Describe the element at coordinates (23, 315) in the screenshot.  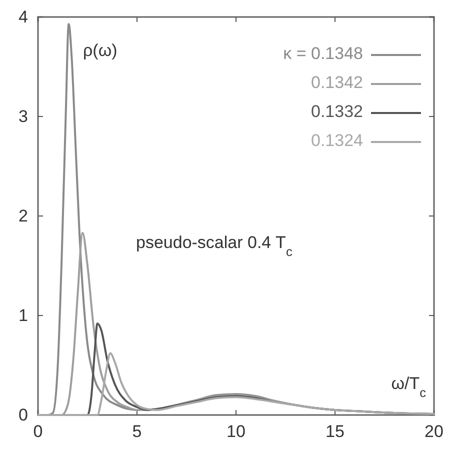
I see `y-tick-label: 1` at that location.